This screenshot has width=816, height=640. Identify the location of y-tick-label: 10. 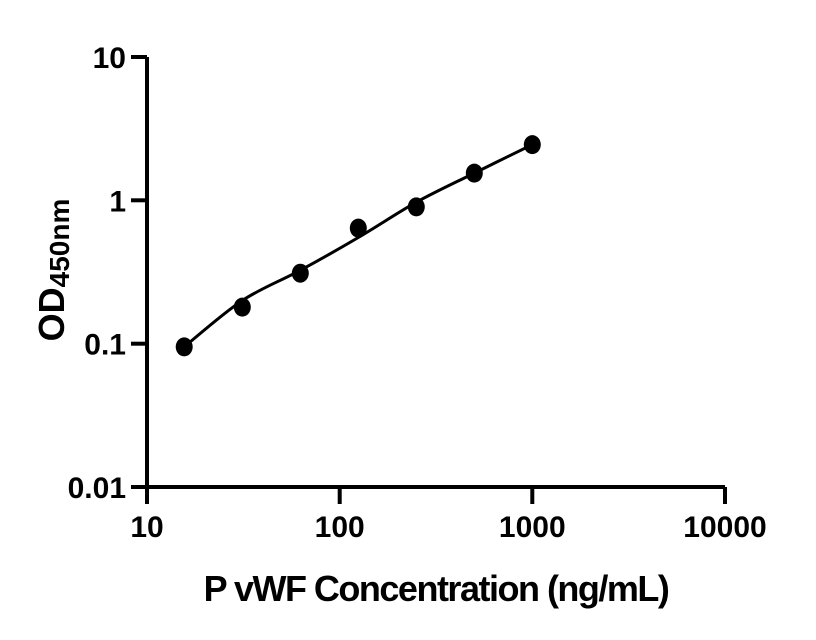
(109, 58).